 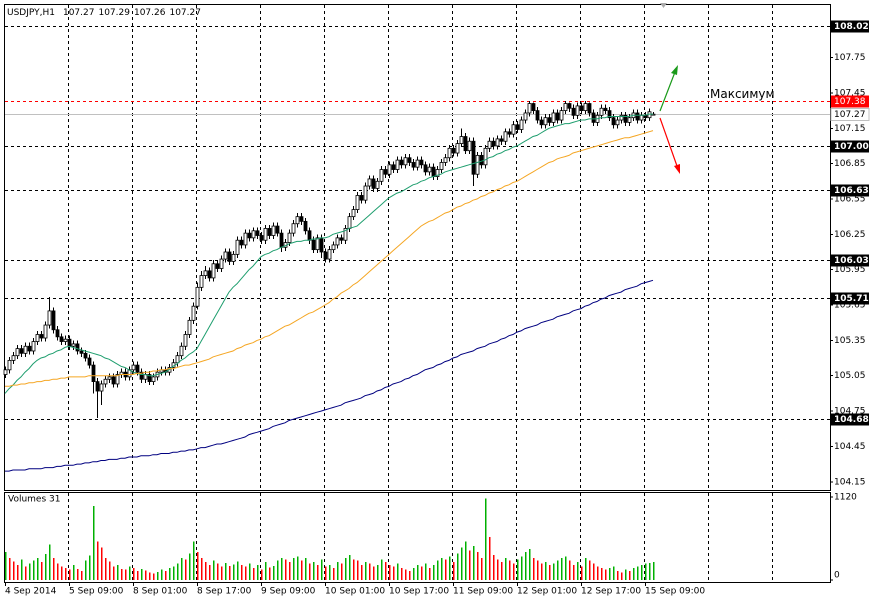 What do you see at coordinates (669, 145) in the screenshot?
I see `trend-arrow-down` at bounding box center [669, 145].